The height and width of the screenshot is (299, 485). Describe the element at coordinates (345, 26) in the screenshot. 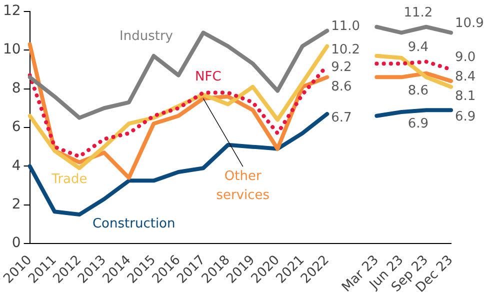

I see `data-label: 11.0` at that location.